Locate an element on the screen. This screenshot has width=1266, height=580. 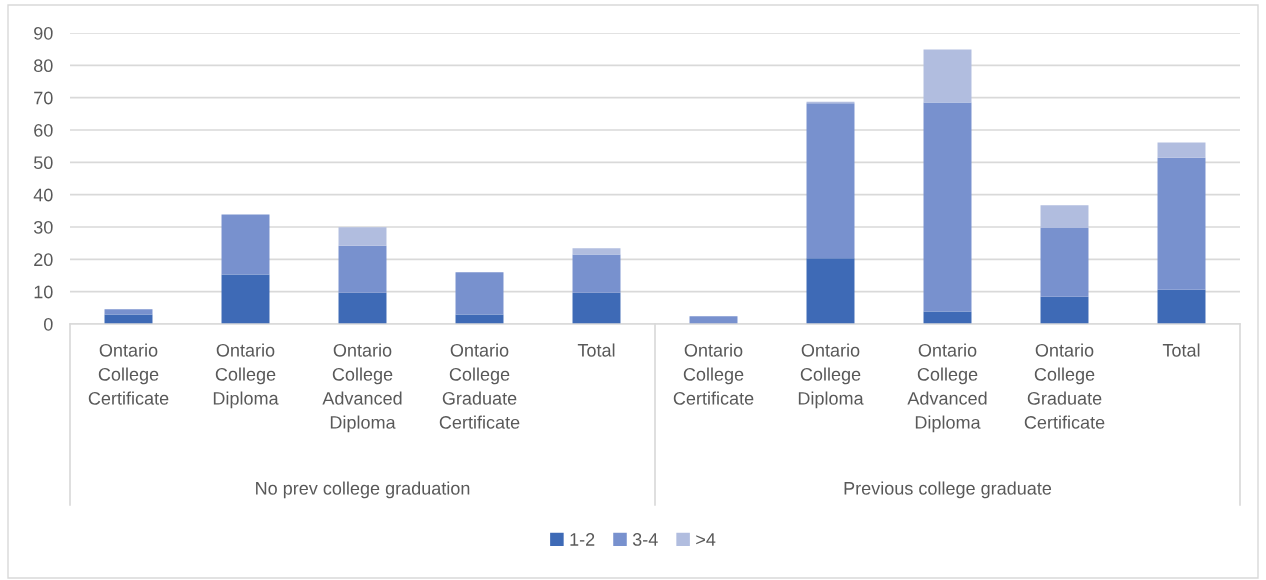
y-tick-label: 60 is located at coordinates (43, 130).